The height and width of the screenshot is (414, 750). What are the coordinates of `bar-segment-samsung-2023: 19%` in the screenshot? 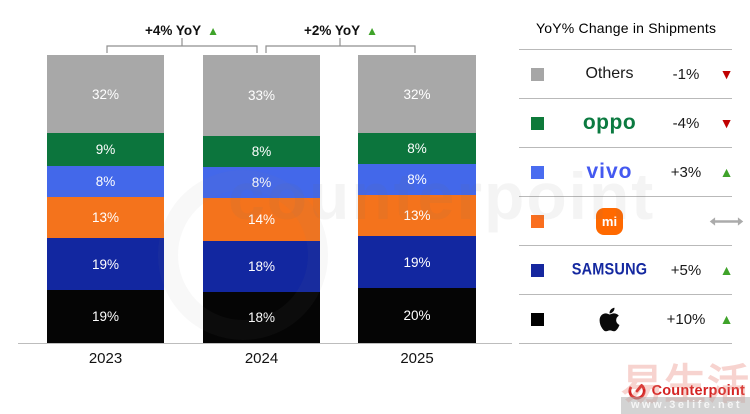 It's located at (105, 264).